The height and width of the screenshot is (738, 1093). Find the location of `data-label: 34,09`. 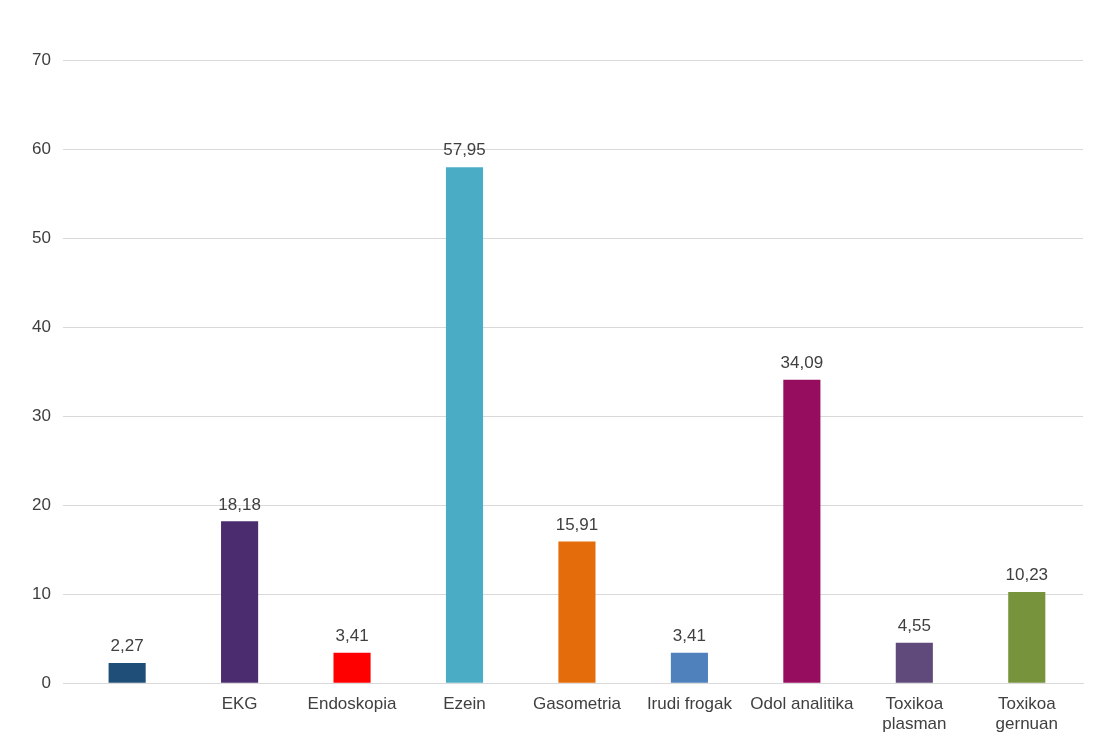

data-label: 34,09 is located at coordinates (802, 362).